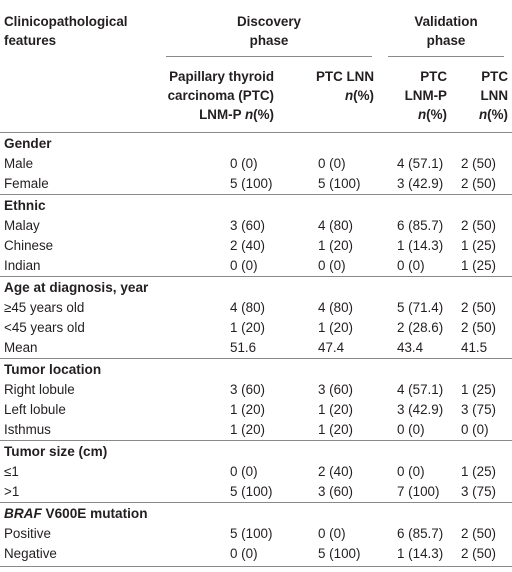 The image size is (512, 572). I want to click on section-title: Tumor size (cm), so click(256, 451).